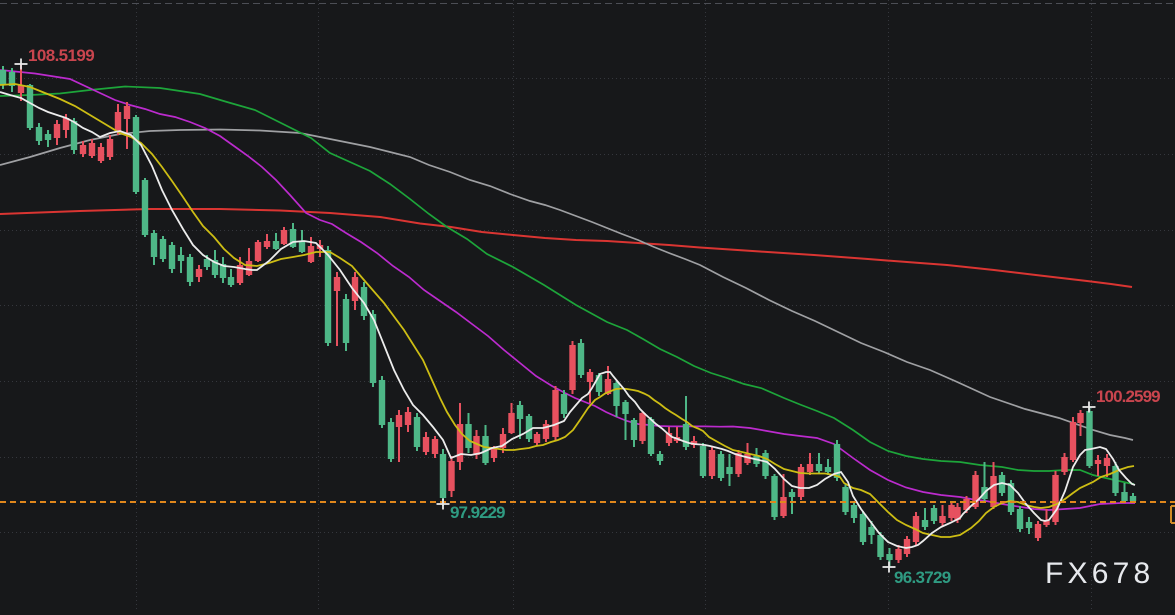 Image resolution: width=1175 pixels, height=615 pixels. Describe the element at coordinates (1099, 573) in the screenshot. I see `svg-text: FX678` at that location.